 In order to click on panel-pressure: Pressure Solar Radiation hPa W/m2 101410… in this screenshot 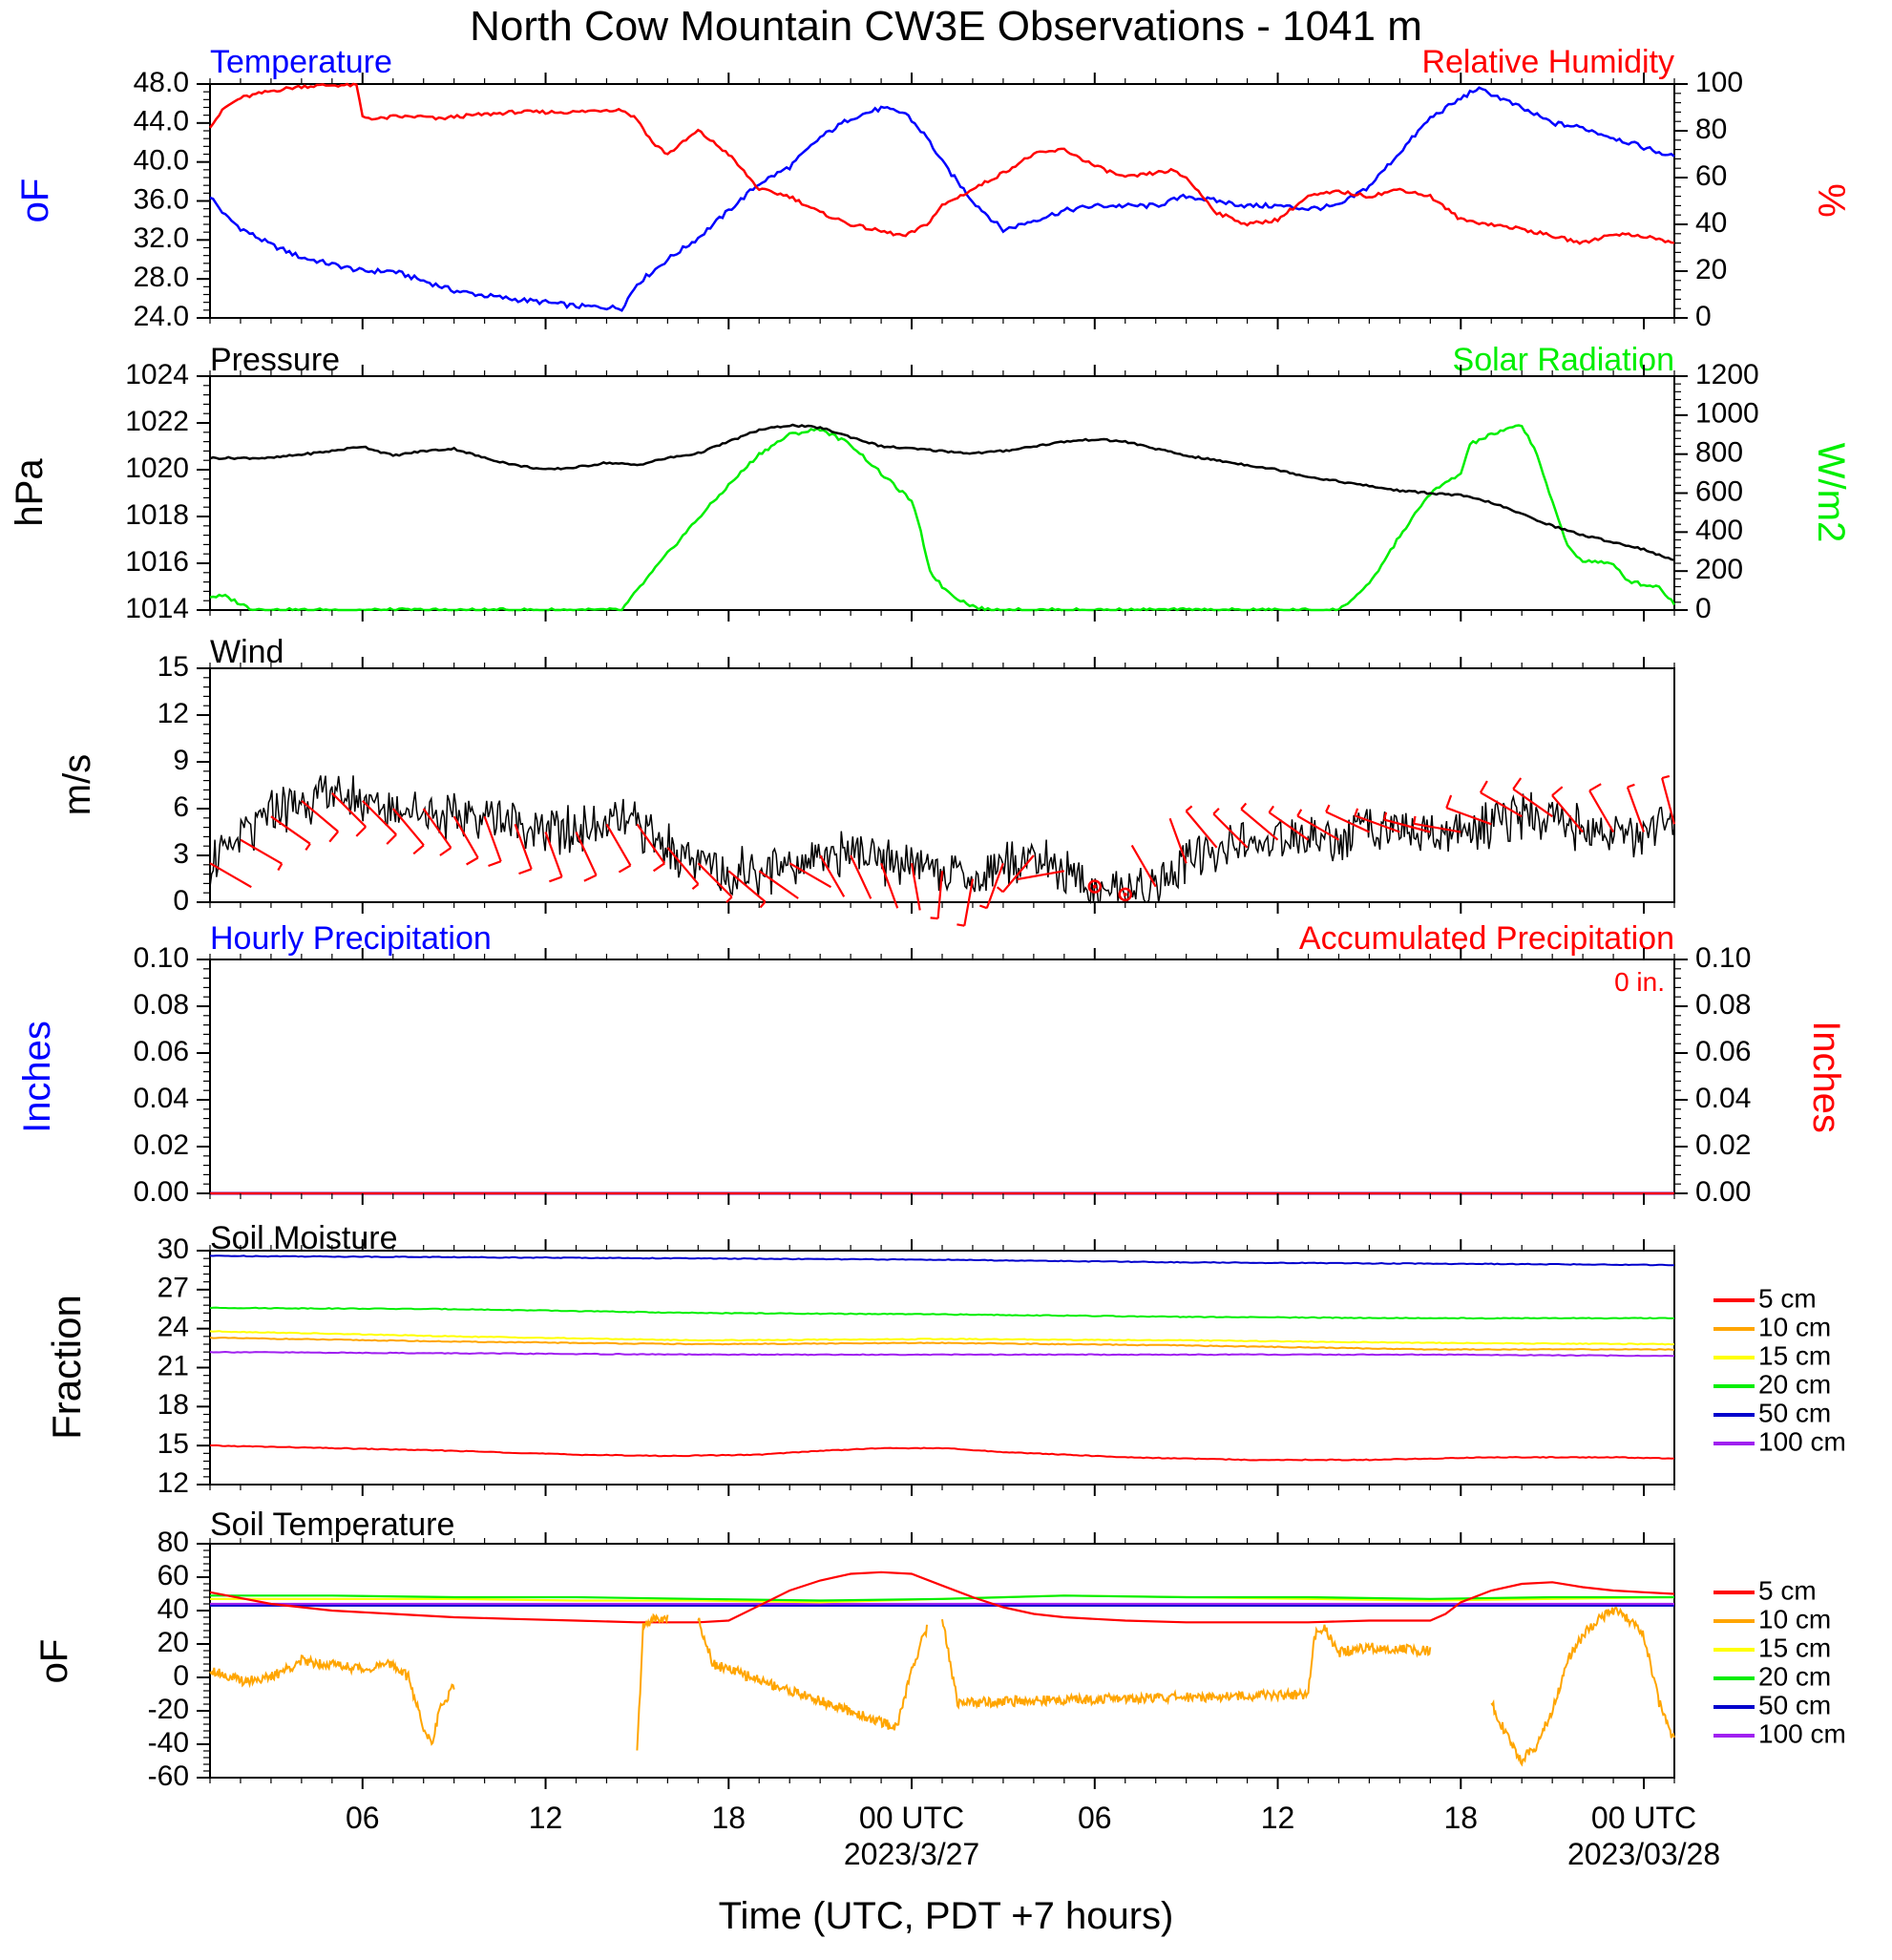, I will do `click(930, 483)`.